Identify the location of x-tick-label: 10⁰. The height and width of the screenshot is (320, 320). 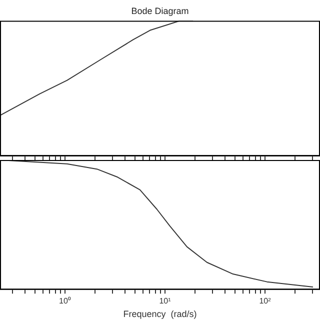
(65, 301).